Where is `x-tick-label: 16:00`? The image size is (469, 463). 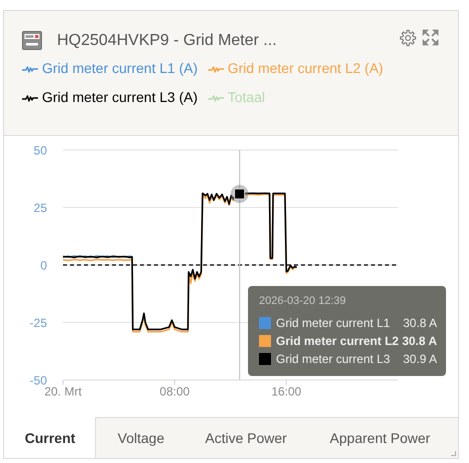
x-tick-label: 16:00 is located at coordinates (286, 391).